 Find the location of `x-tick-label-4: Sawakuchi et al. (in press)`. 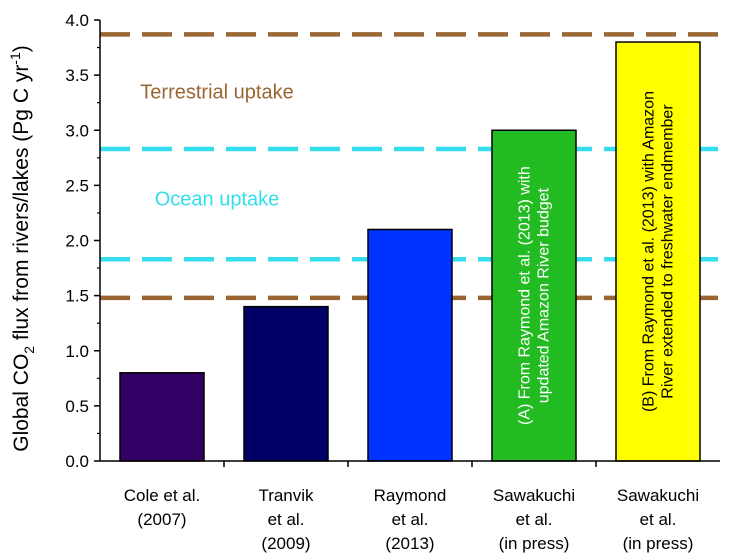

x-tick-label-4: Sawakuchi et al. (in press) is located at coordinates (534, 519).